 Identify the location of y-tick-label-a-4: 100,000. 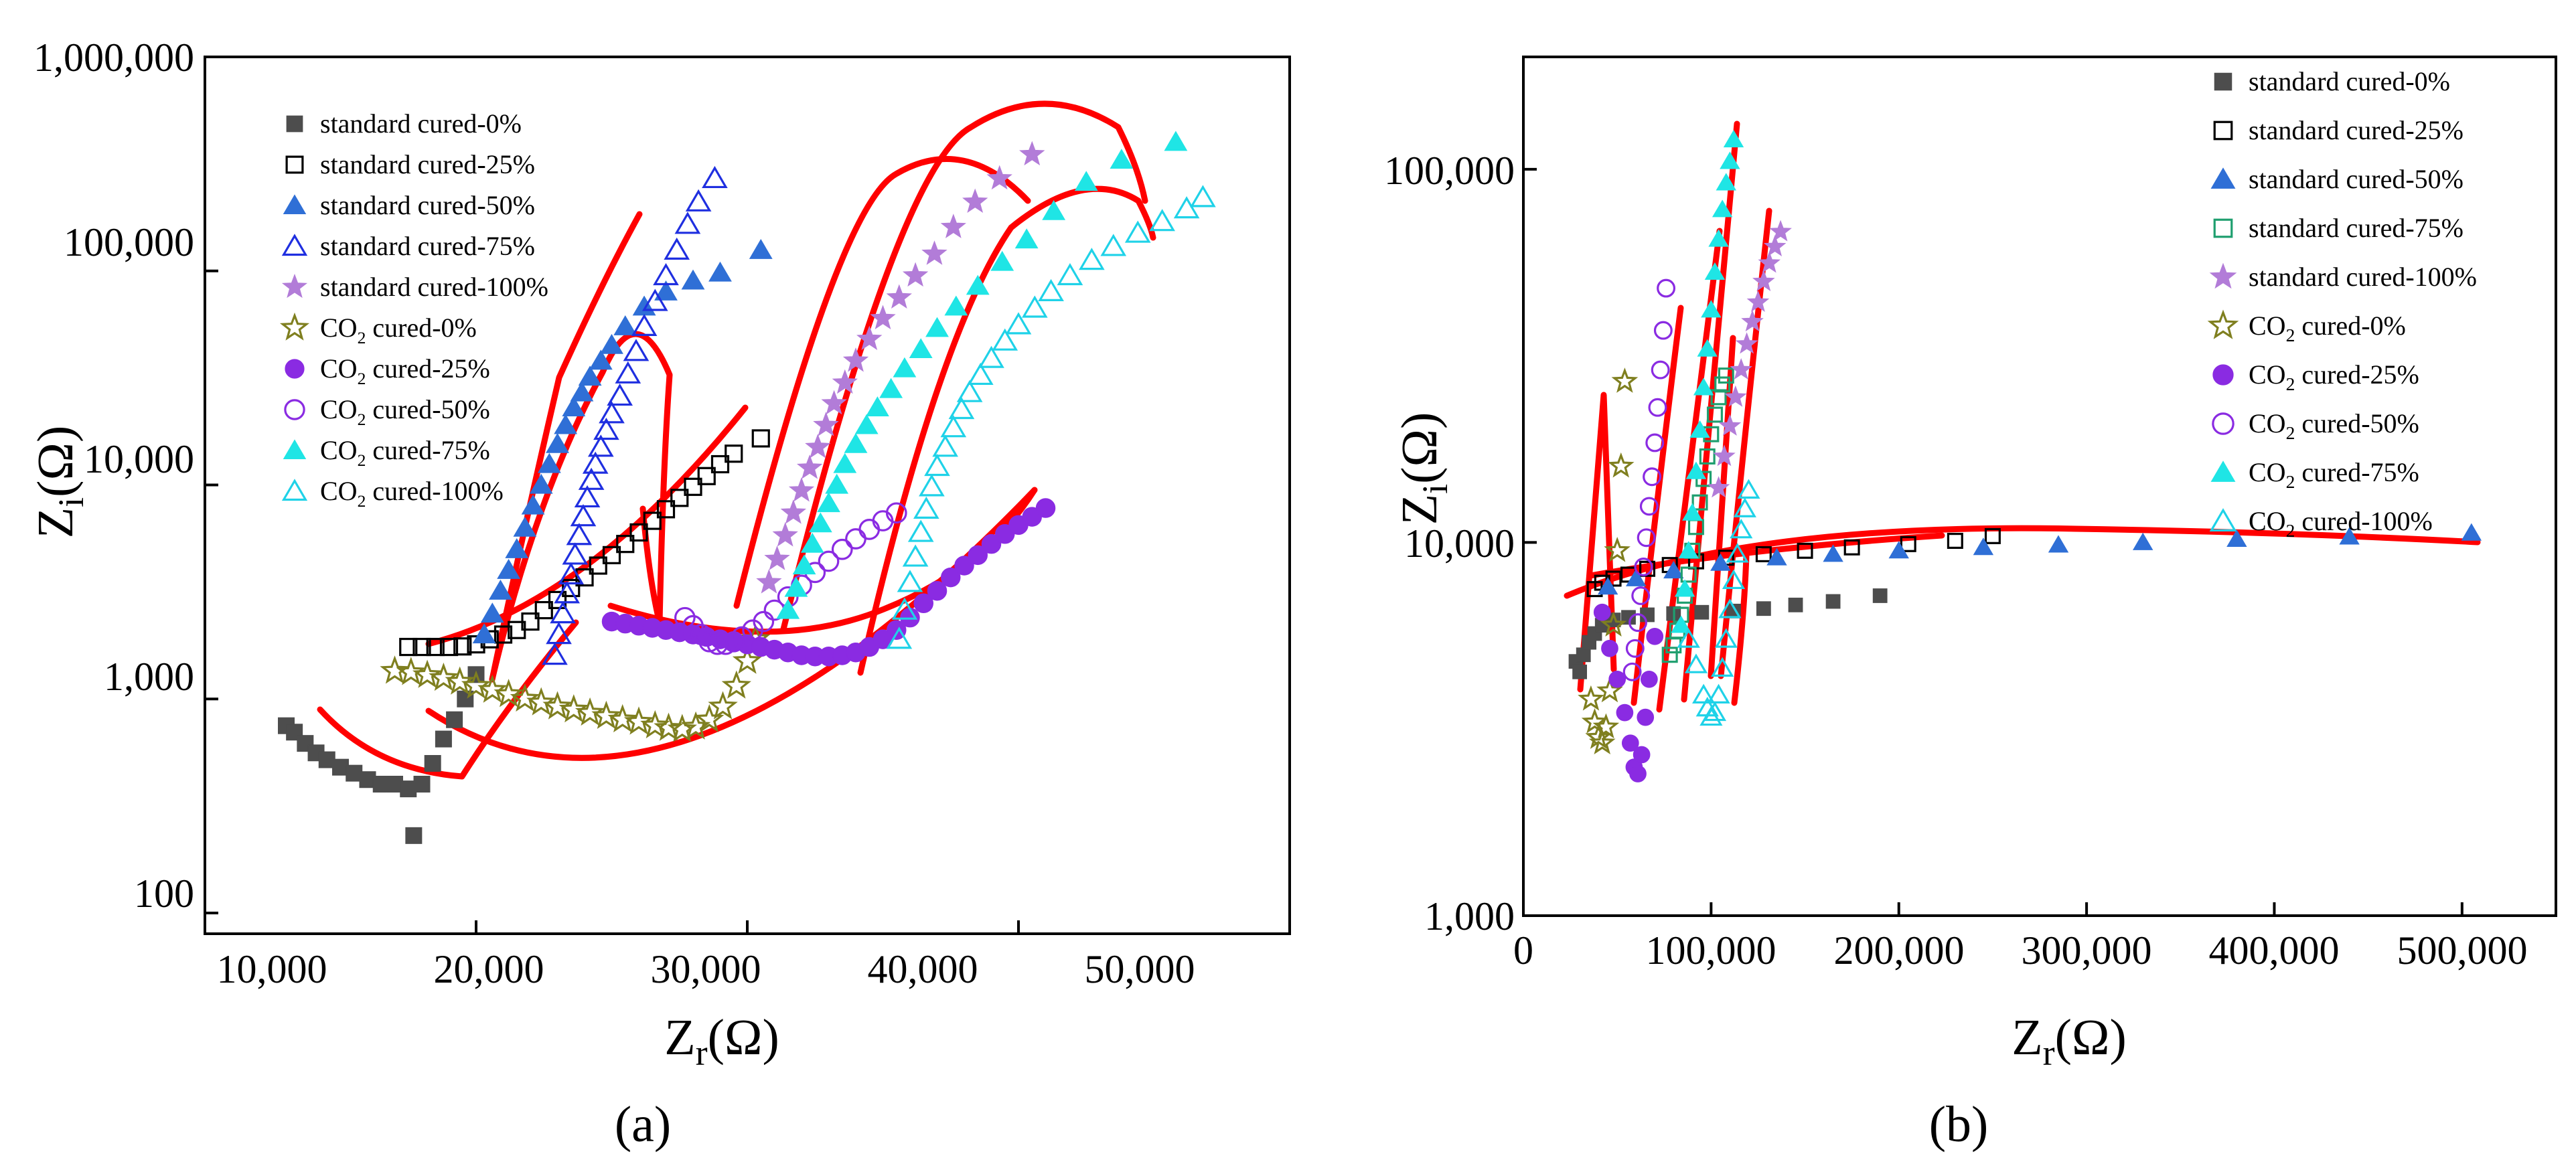
(129, 242).